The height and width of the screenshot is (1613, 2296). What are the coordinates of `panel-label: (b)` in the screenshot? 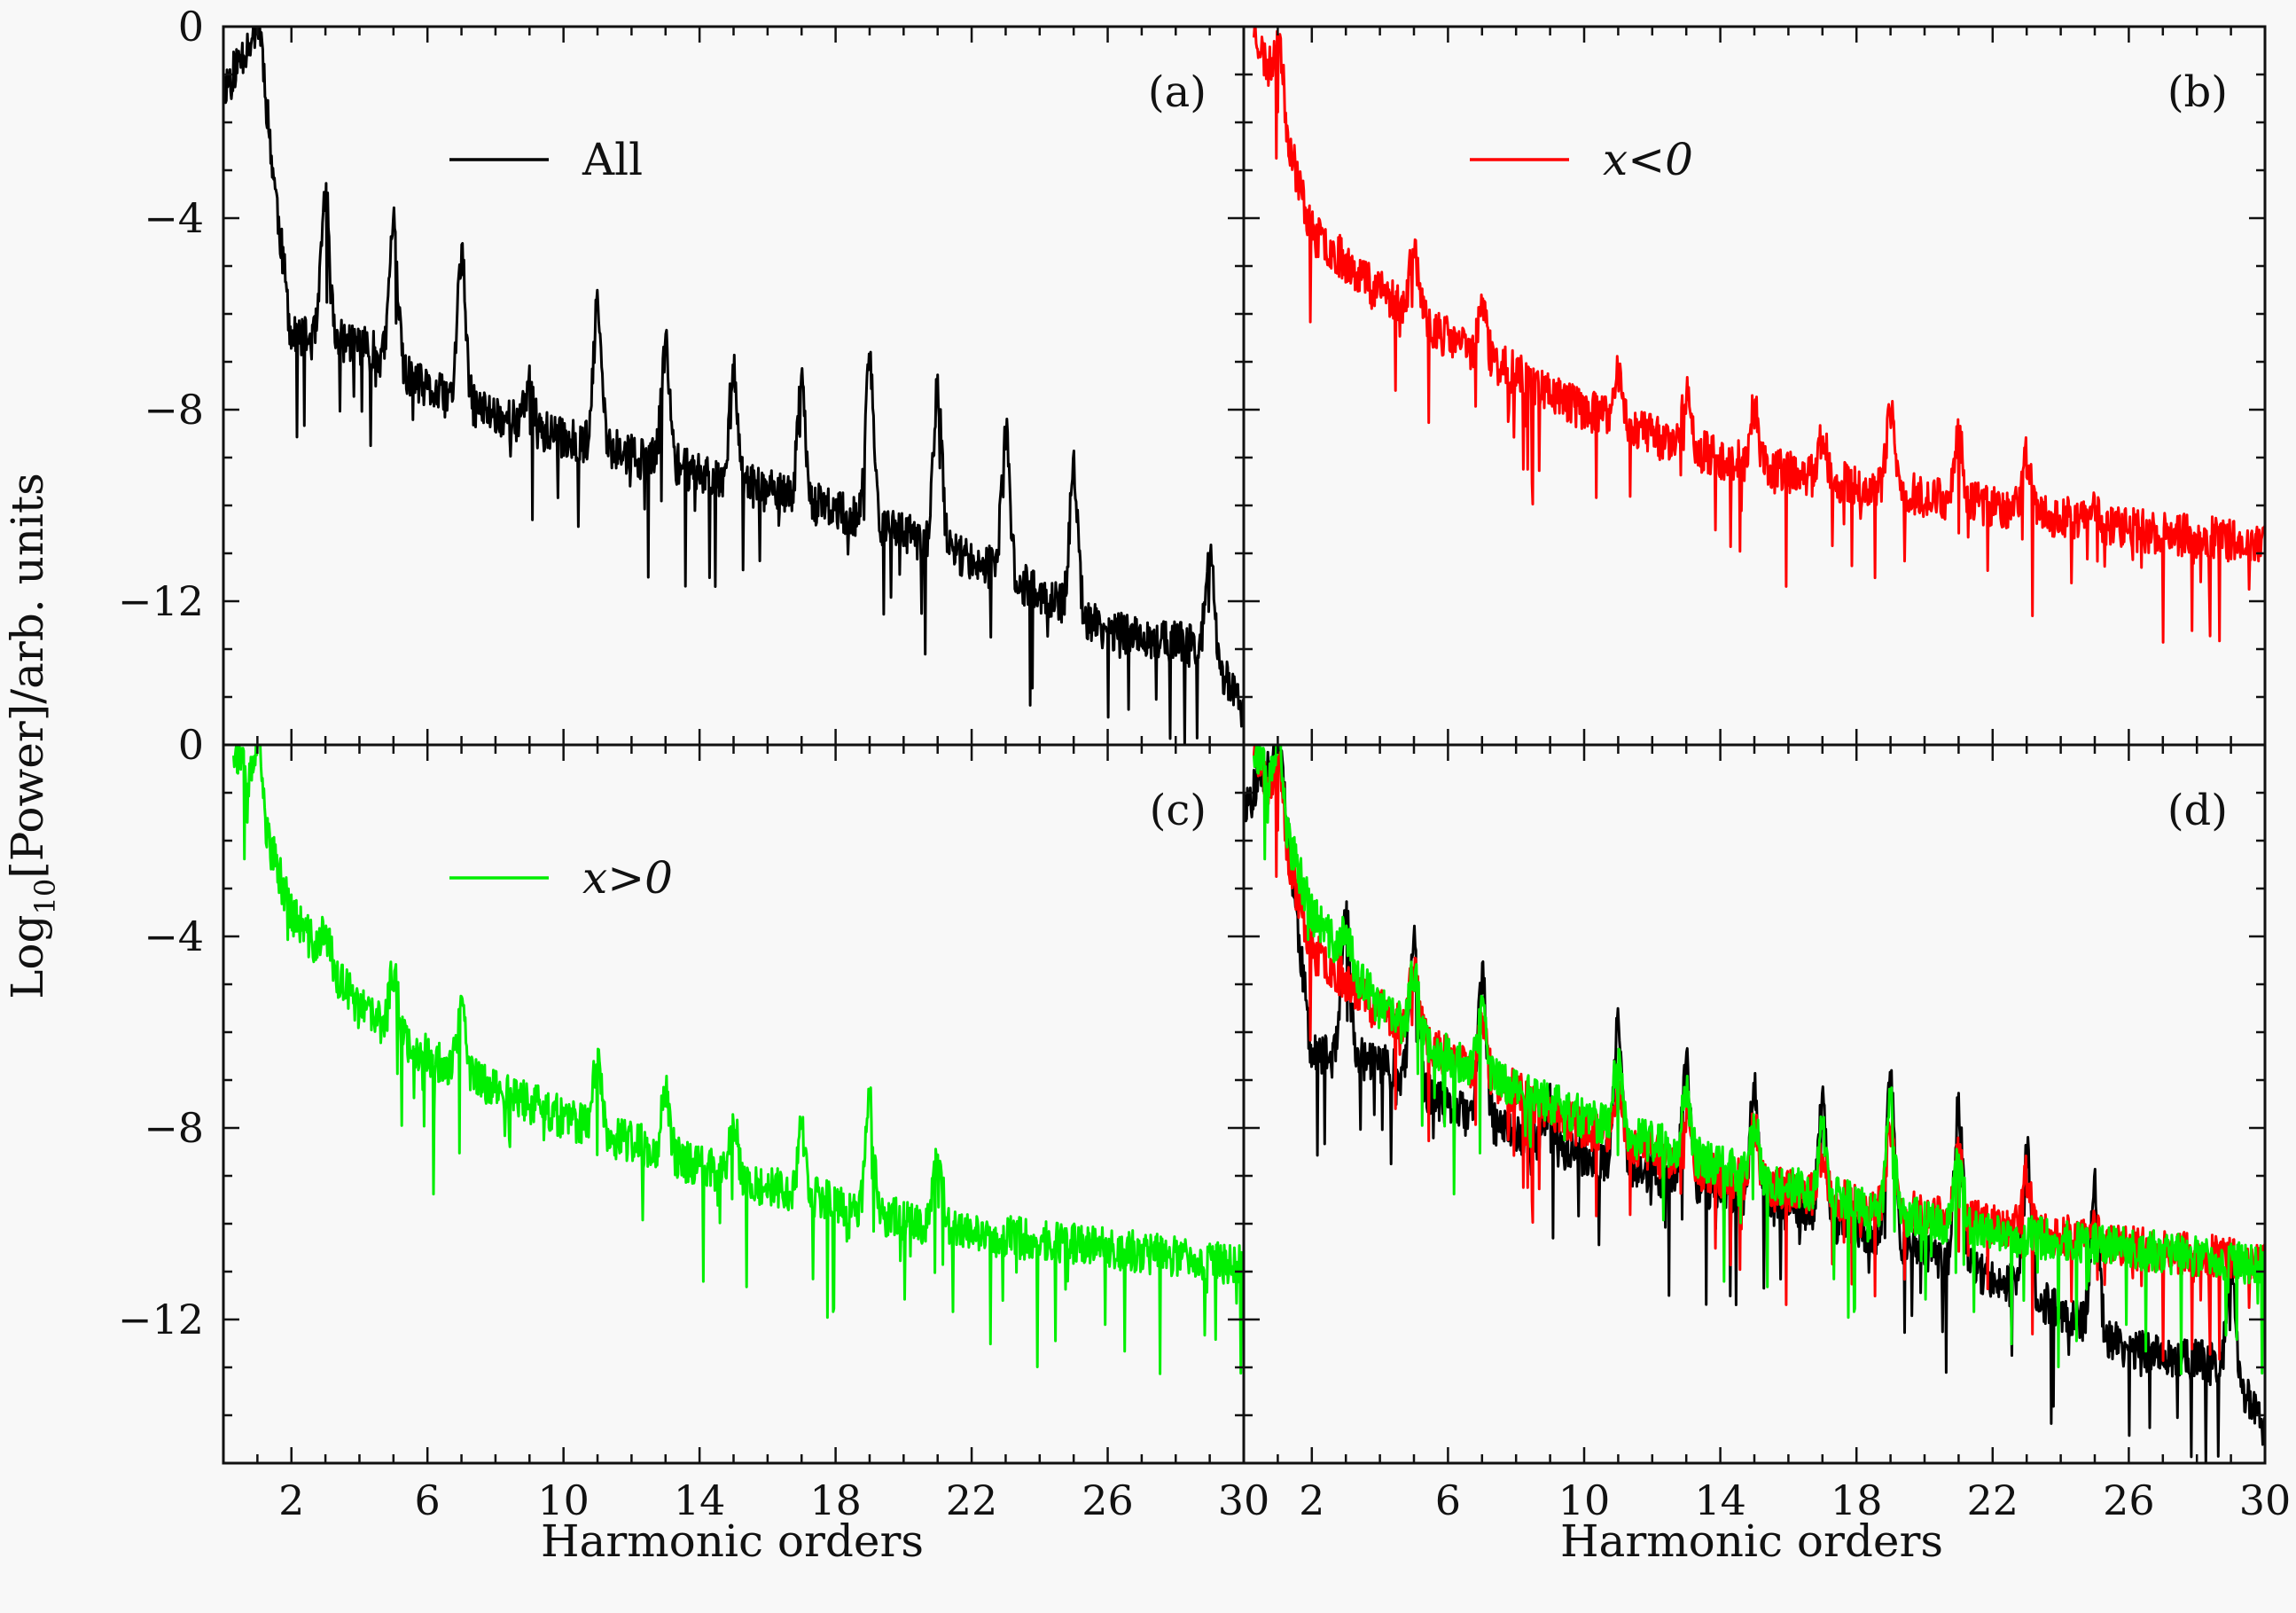 It's located at (2197, 92).